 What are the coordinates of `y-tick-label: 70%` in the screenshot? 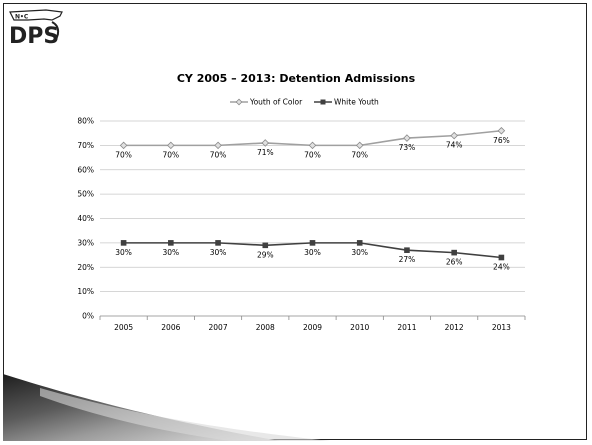 It's located at (85, 145).